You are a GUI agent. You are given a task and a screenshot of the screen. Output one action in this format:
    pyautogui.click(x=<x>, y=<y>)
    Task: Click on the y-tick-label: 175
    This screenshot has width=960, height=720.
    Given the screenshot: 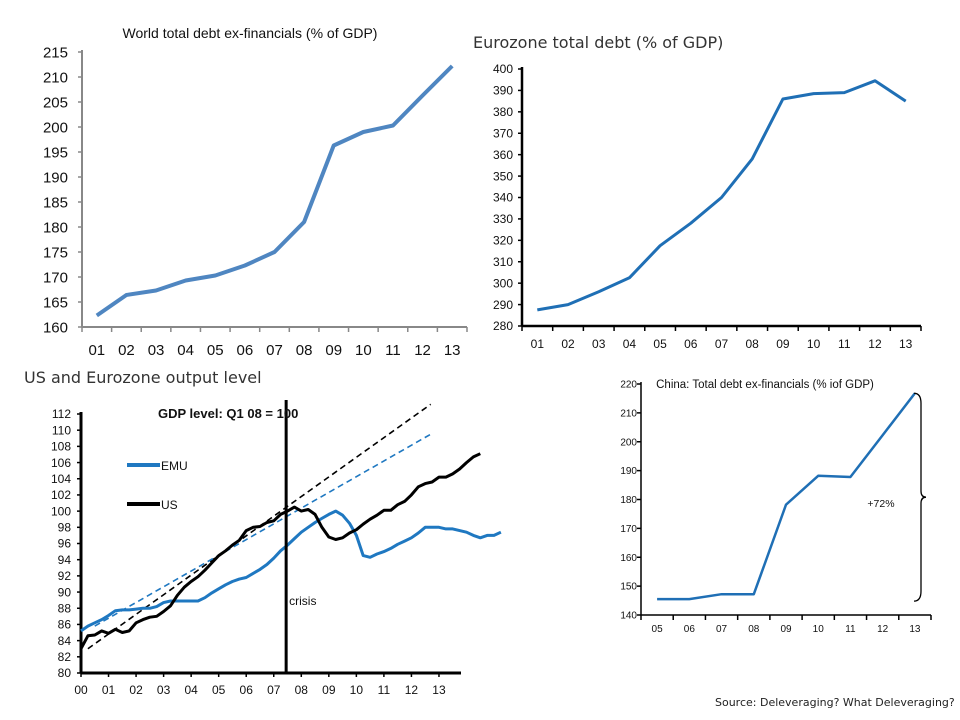 What is the action you would take?
    pyautogui.click(x=55, y=252)
    